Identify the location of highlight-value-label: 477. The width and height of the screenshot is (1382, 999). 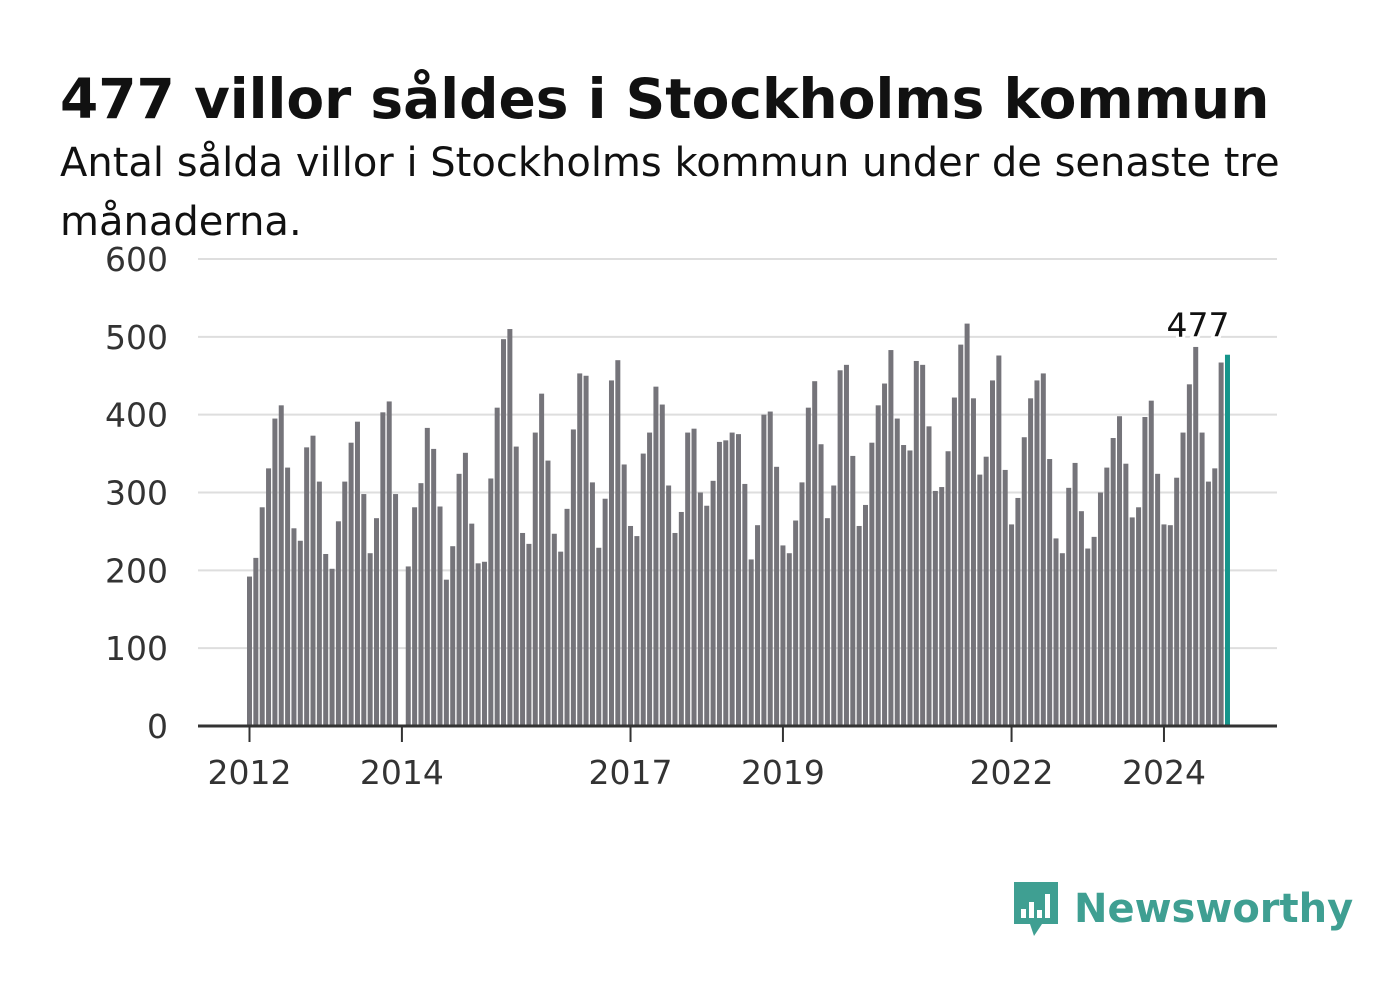
(1197, 325).